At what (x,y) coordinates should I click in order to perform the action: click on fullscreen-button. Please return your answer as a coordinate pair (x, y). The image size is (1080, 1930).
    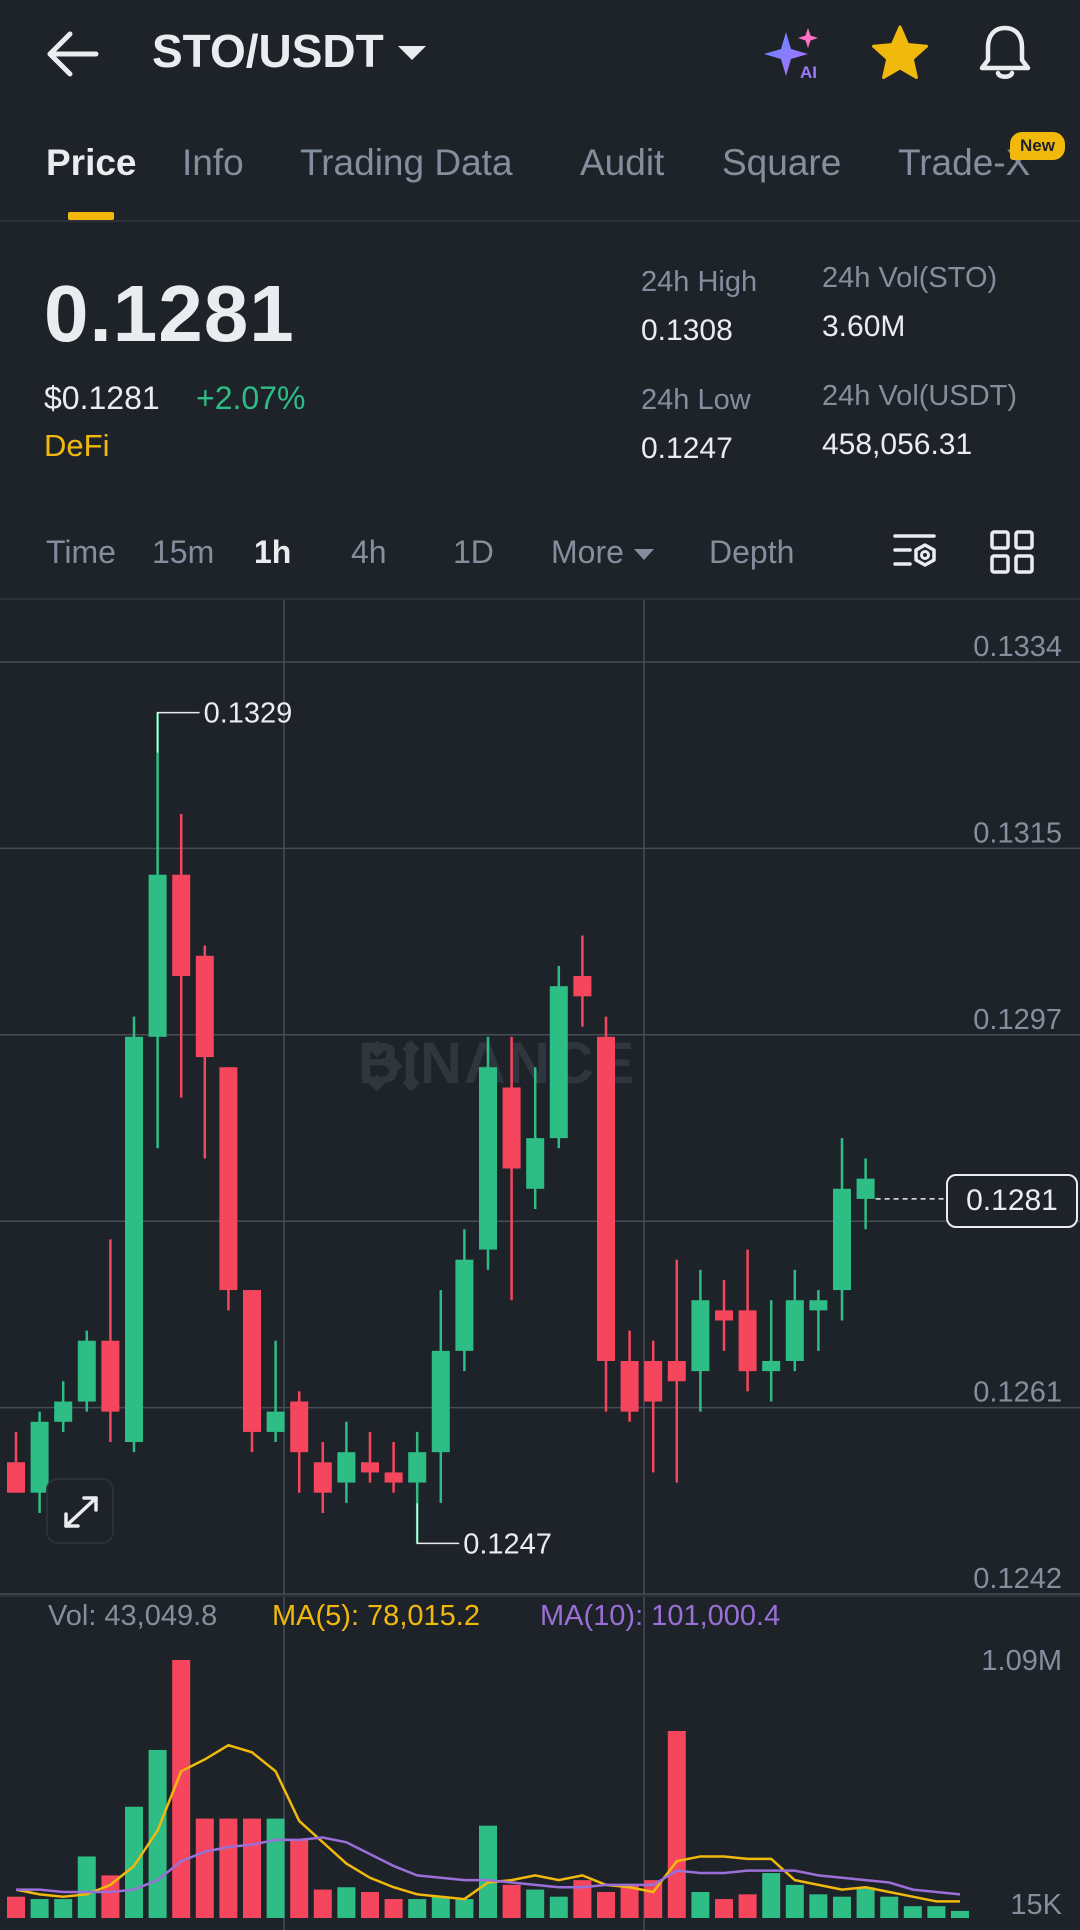
    Looking at the image, I should click on (80, 1511).